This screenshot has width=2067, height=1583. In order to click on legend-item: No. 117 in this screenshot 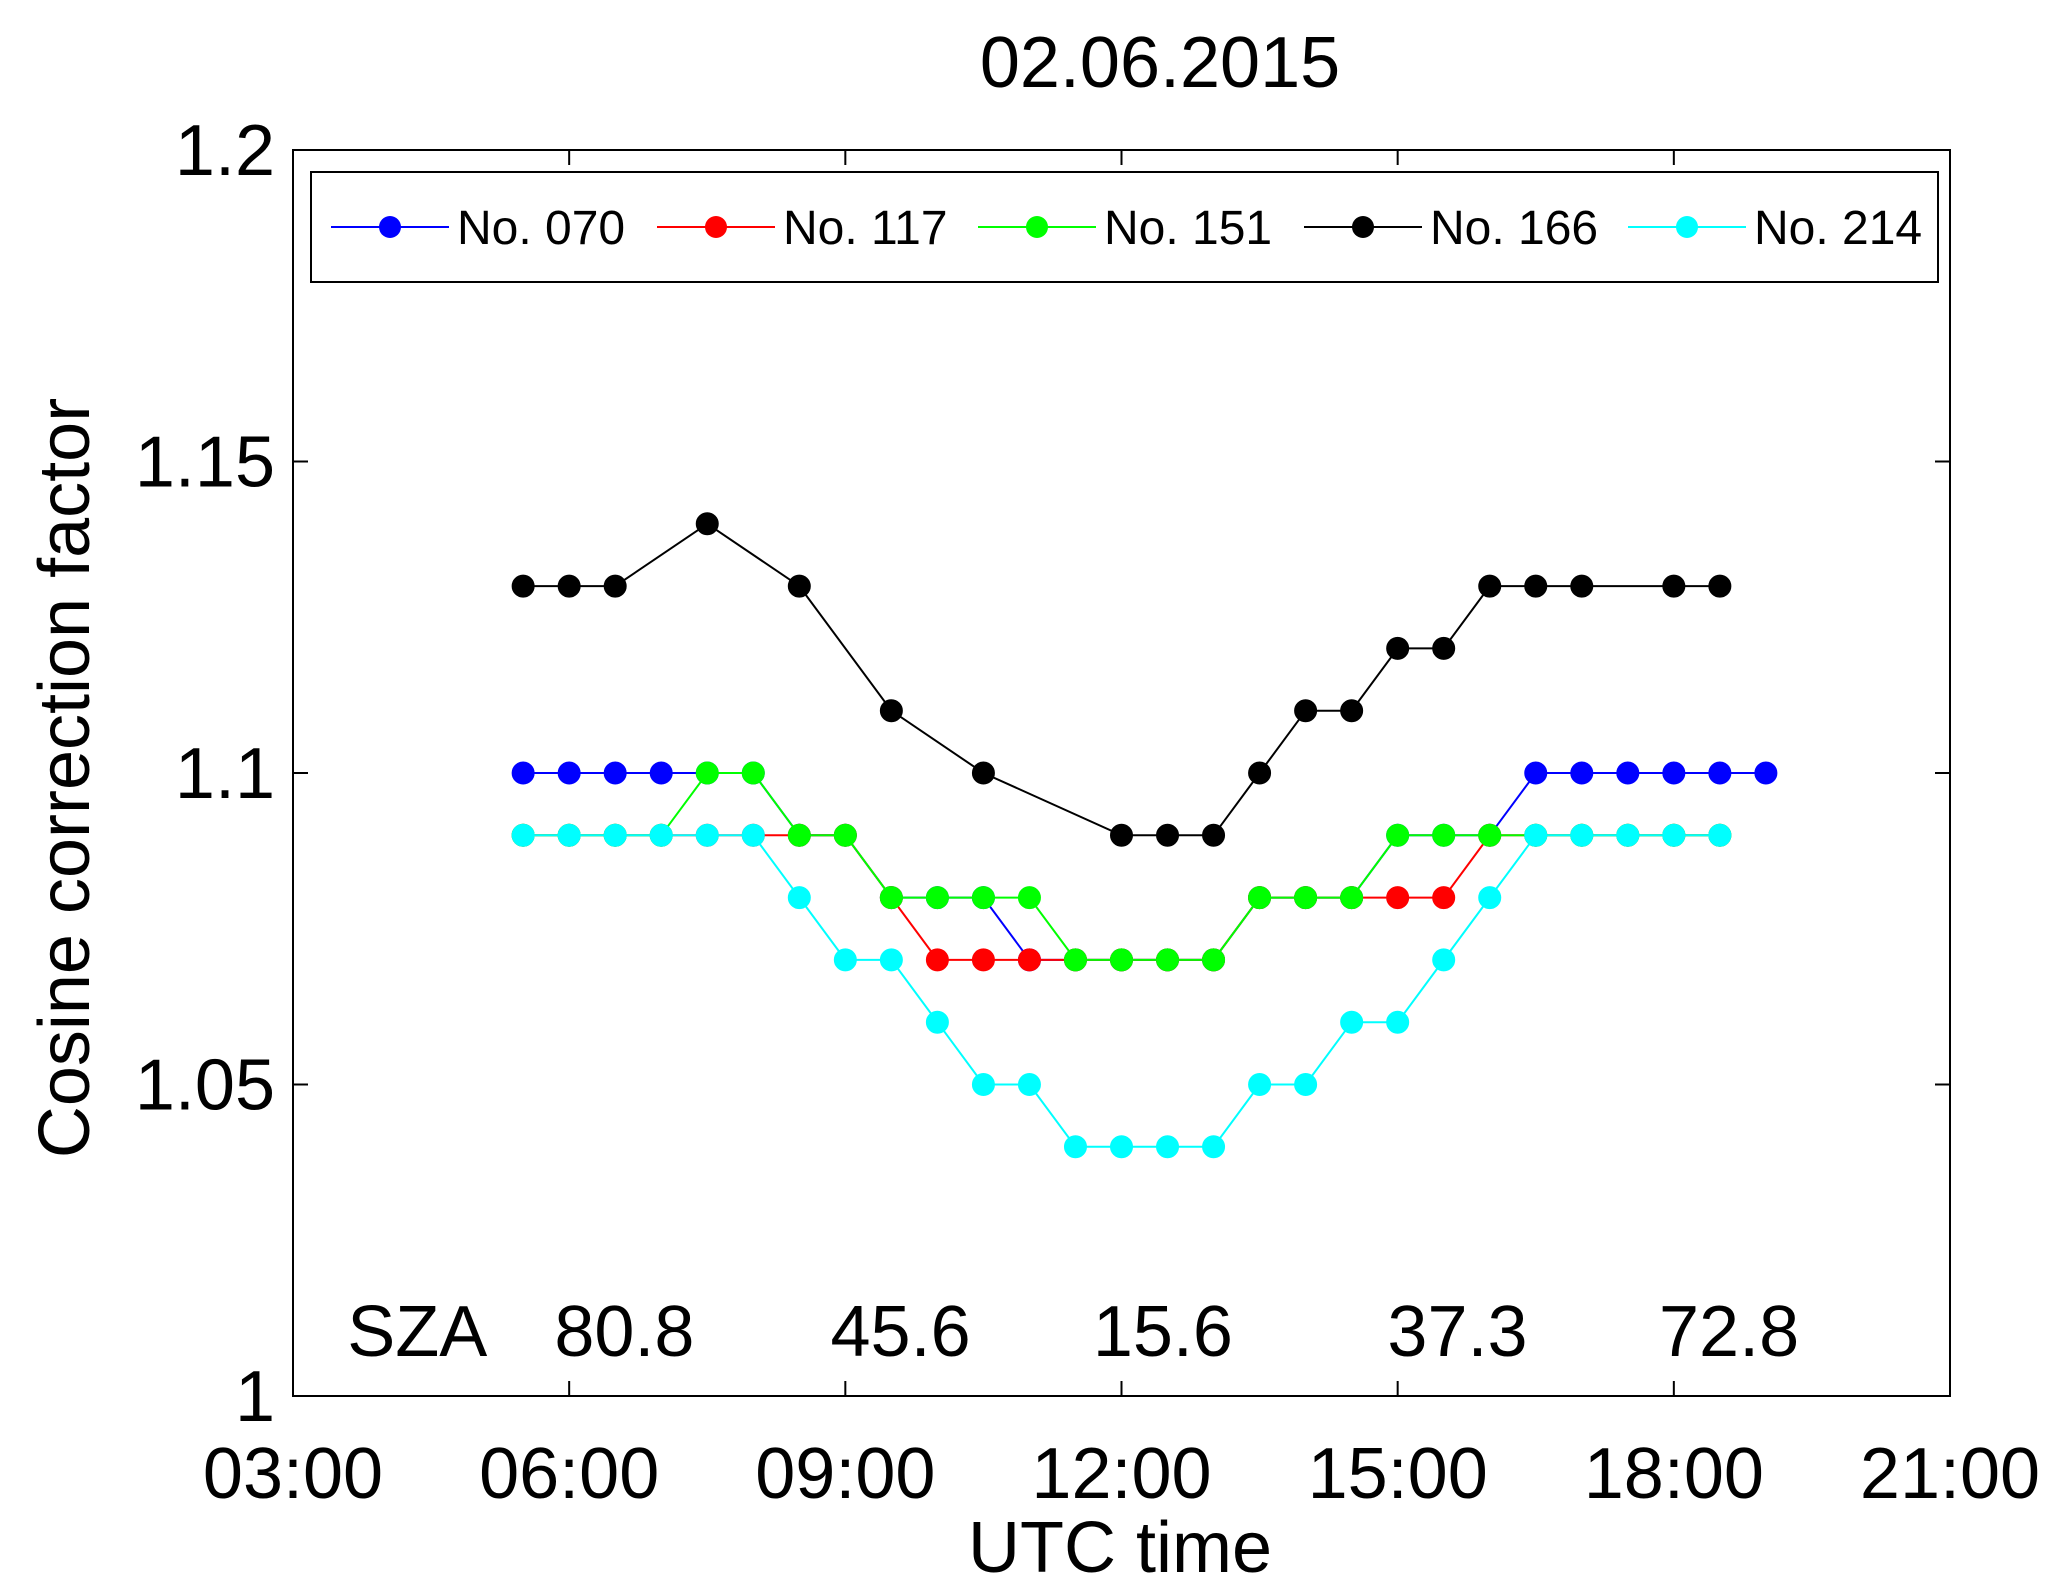, I will do `click(802, 228)`.